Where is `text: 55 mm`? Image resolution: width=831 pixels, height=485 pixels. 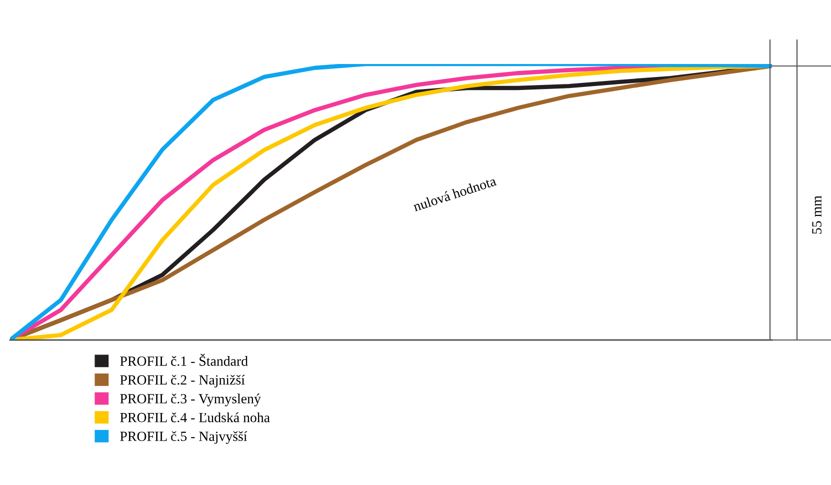
text: 55 mm is located at coordinates (817, 215).